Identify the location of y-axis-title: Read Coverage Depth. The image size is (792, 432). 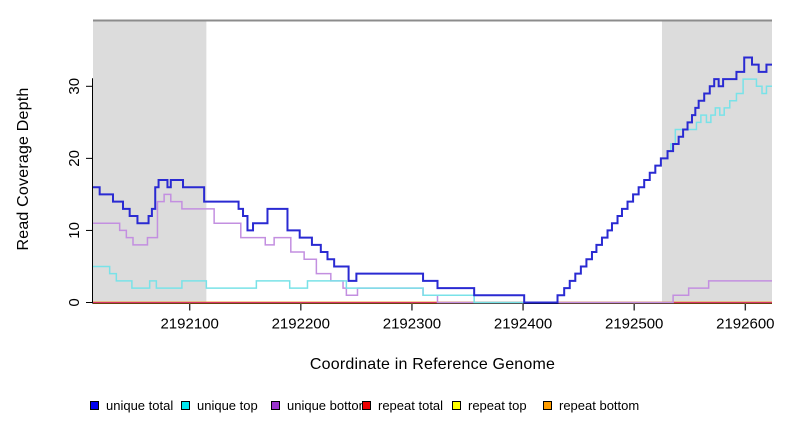
(23, 169).